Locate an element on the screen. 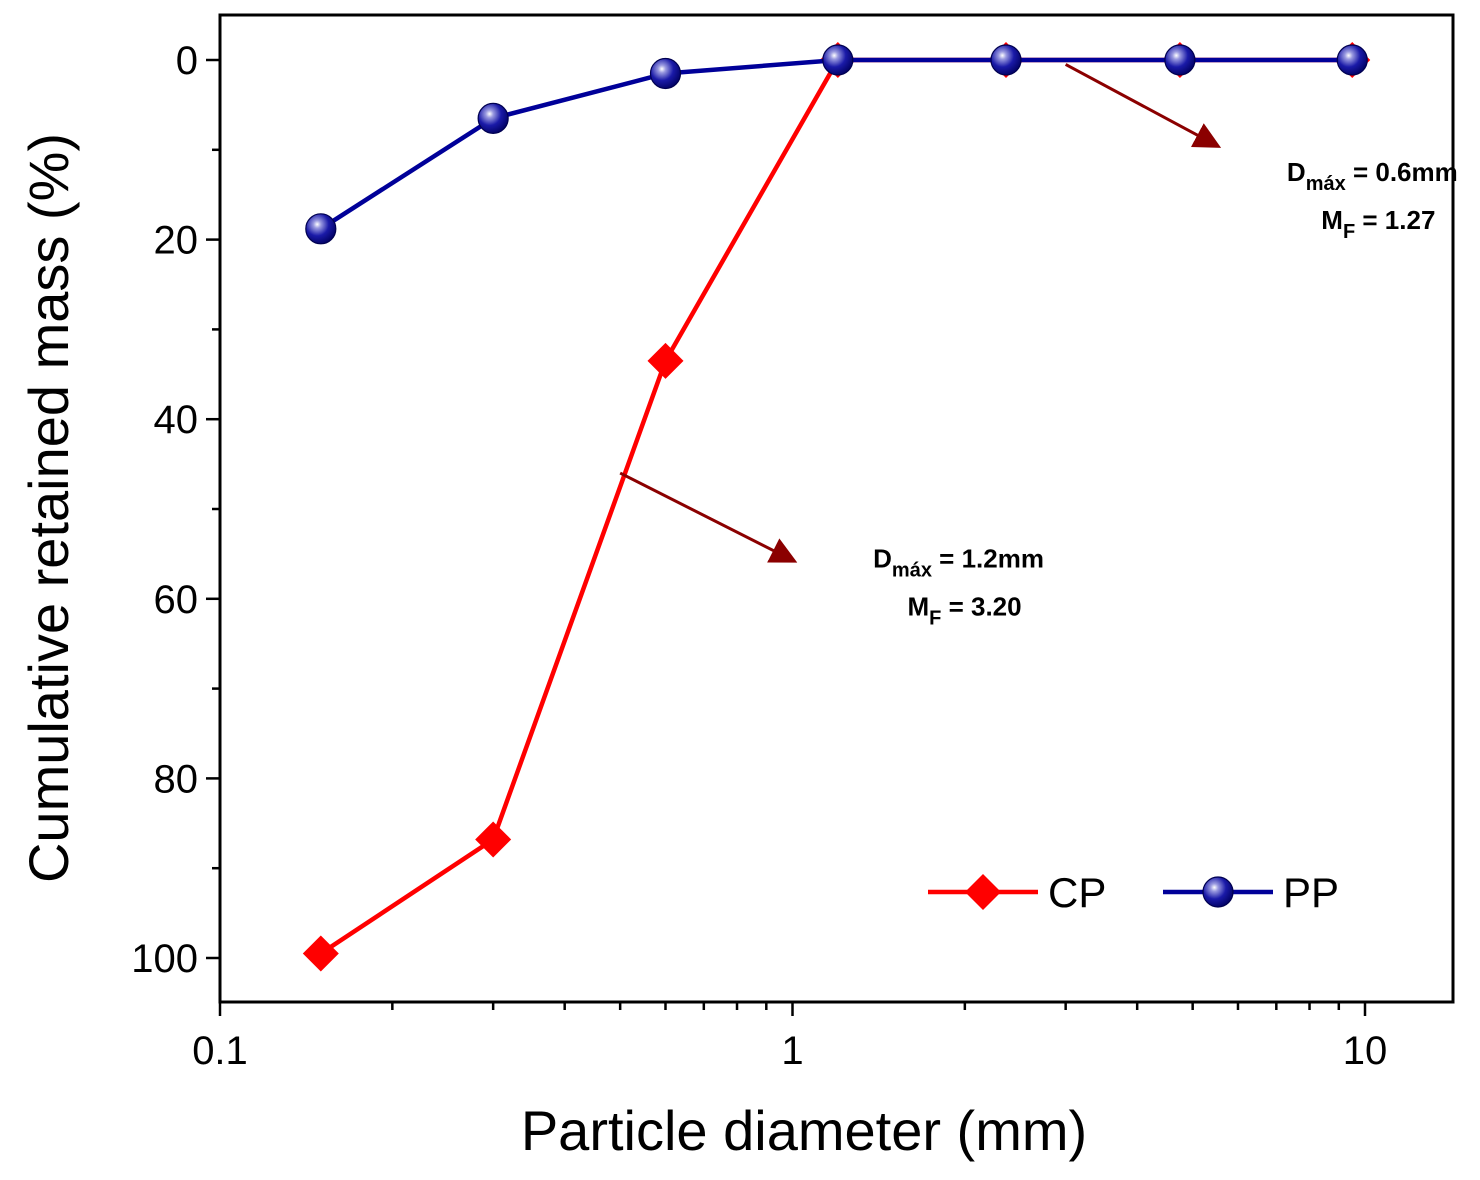  x-axis-title: Particle diameter (mm) is located at coordinates (804, 1130).